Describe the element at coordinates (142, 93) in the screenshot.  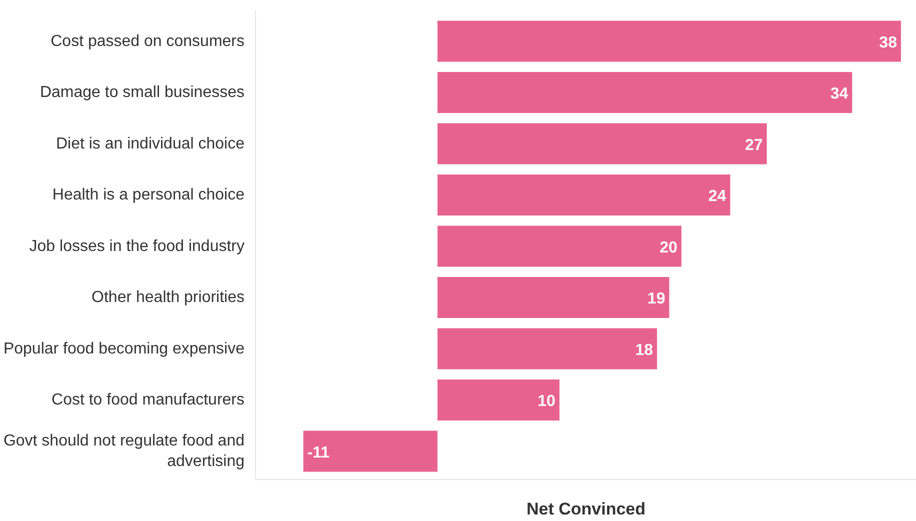
I see `y-tick-label: Damage to small businesses` at that location.